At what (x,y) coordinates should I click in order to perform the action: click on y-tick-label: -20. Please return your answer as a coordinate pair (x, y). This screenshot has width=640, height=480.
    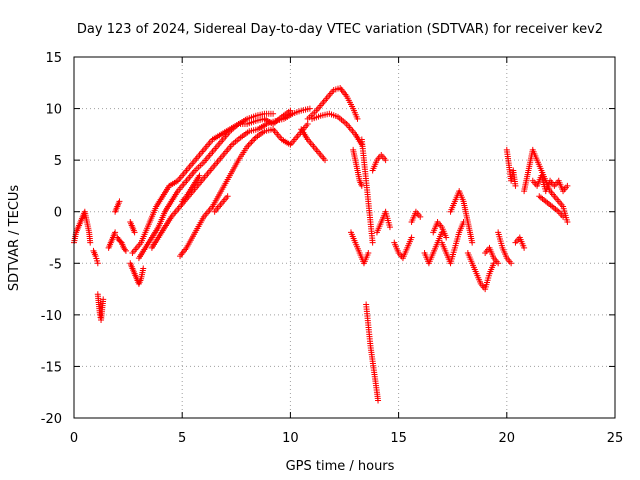
    Looking at the image, I should click on (51, 419).